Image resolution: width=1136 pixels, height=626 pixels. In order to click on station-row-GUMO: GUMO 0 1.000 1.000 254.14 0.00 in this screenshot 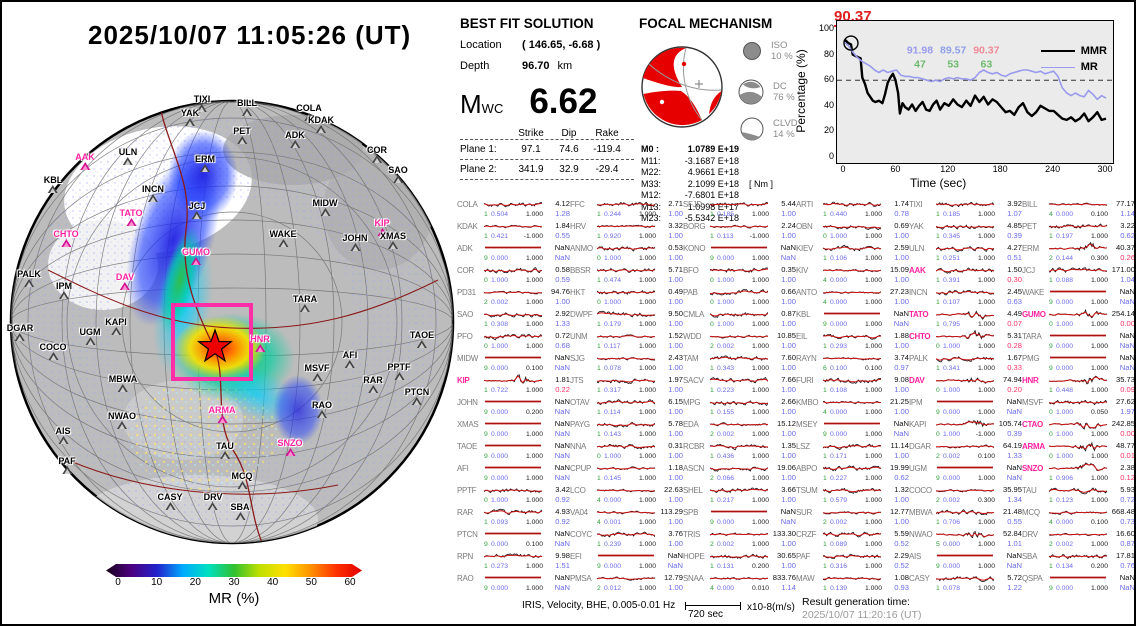, I will do `click(1078, 319)`.